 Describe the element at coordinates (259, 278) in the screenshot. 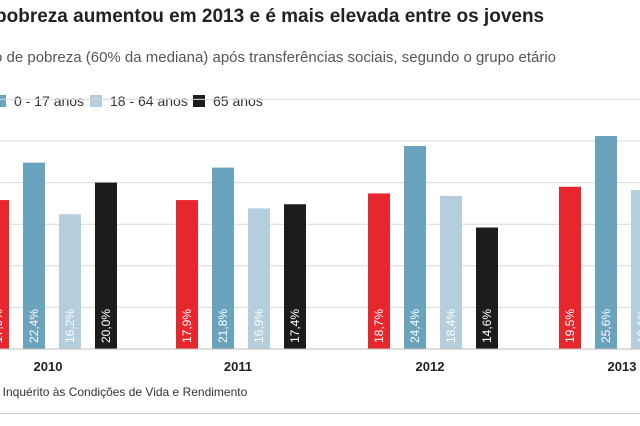

I see `bar-2011-s2` at that location.